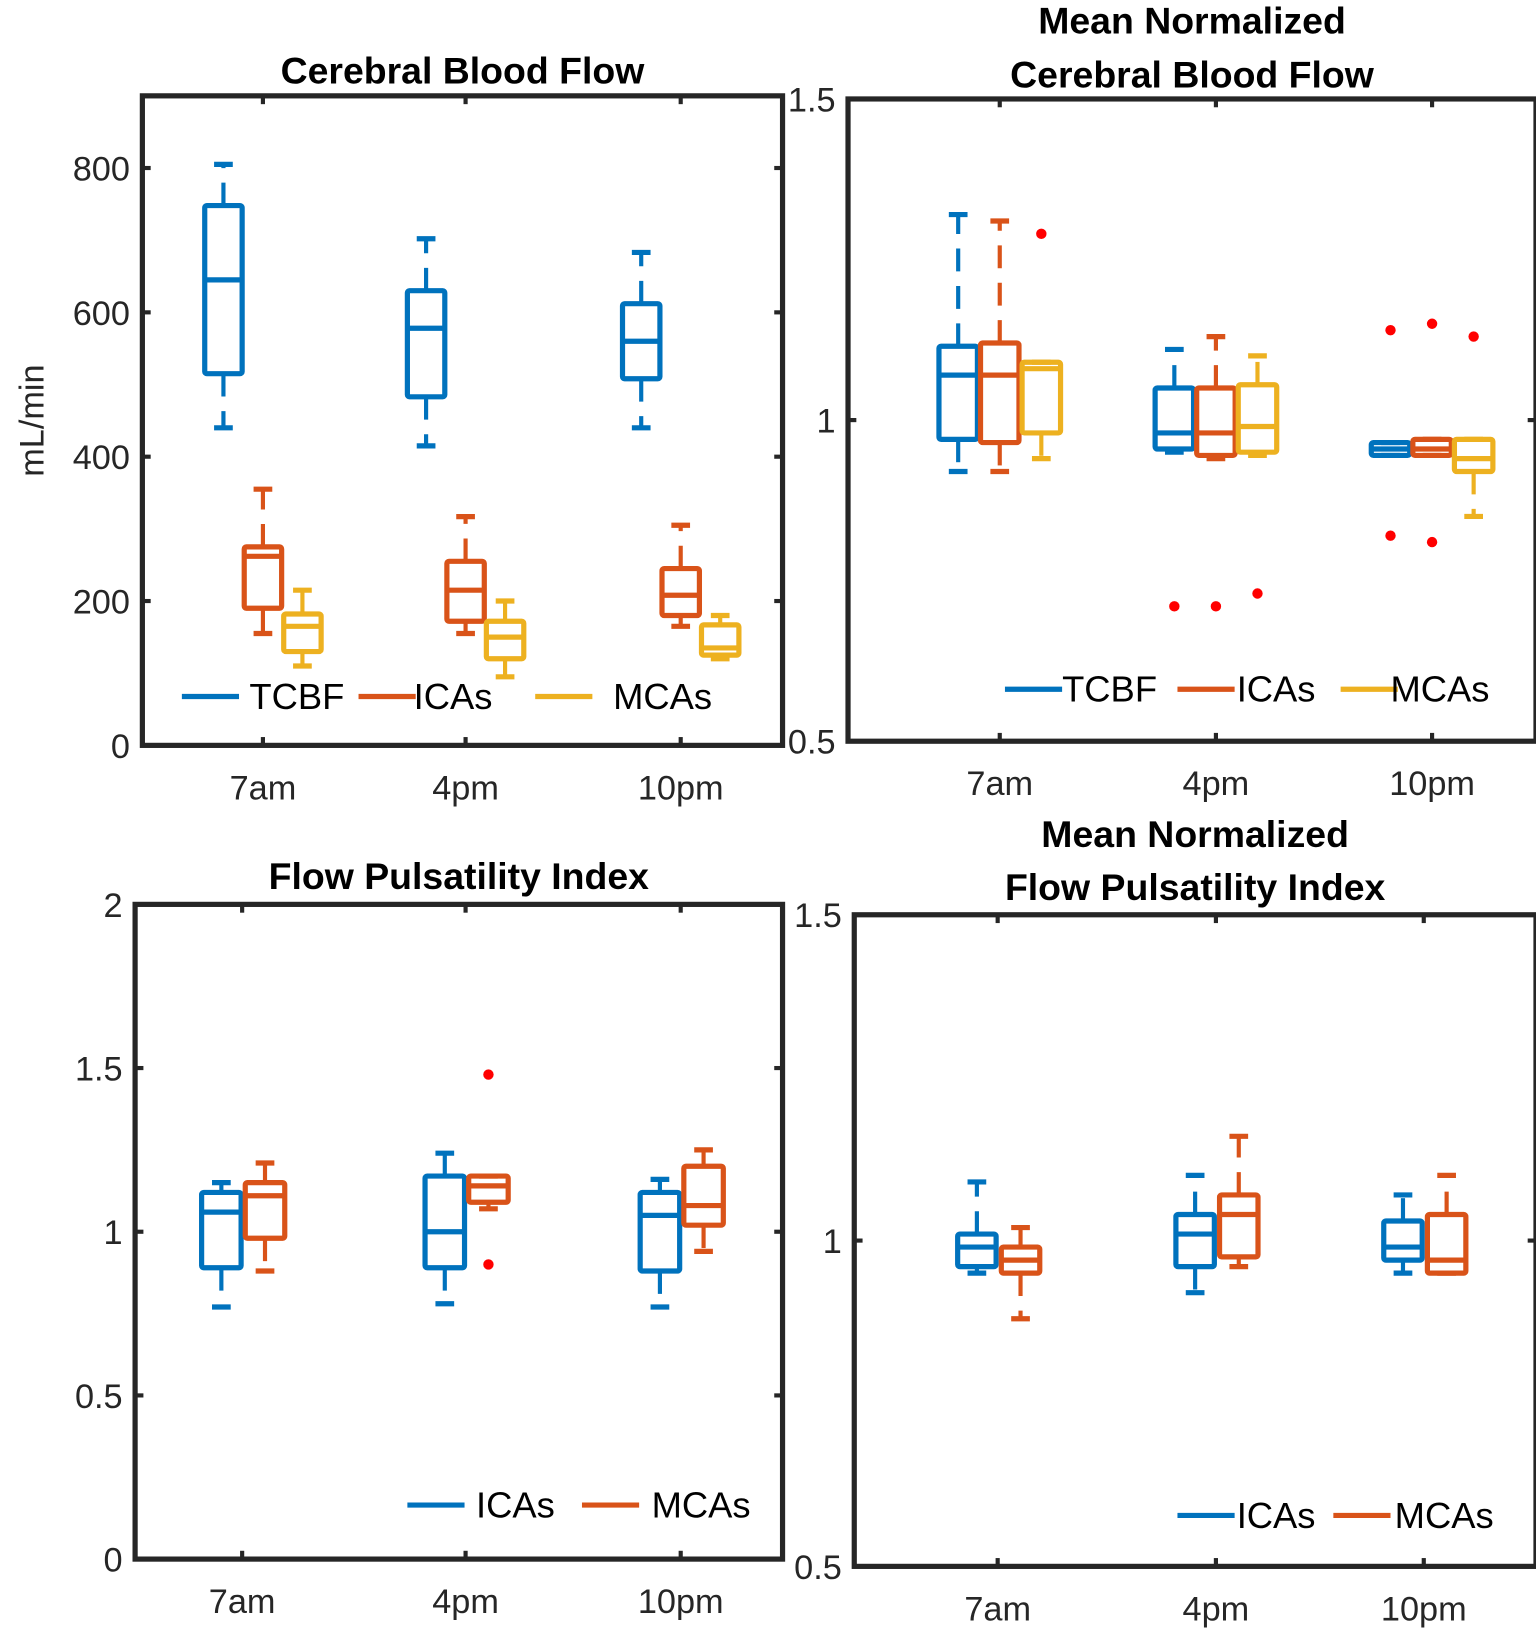 This screenshot has width=1536, height=1630. I want to click on y-tick-label: 2, so click(113, 906).